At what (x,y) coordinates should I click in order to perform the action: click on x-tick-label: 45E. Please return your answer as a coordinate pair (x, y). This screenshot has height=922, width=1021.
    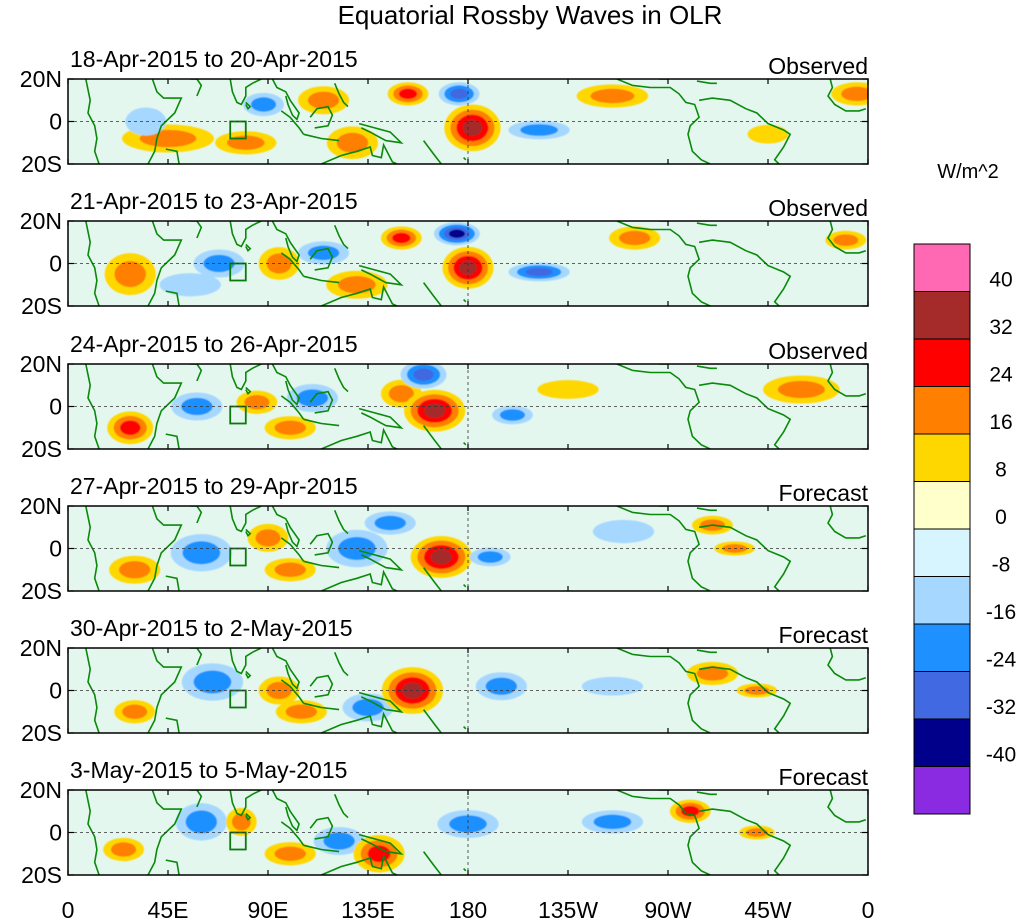
    Looking at the image, I should click on (168, 909).